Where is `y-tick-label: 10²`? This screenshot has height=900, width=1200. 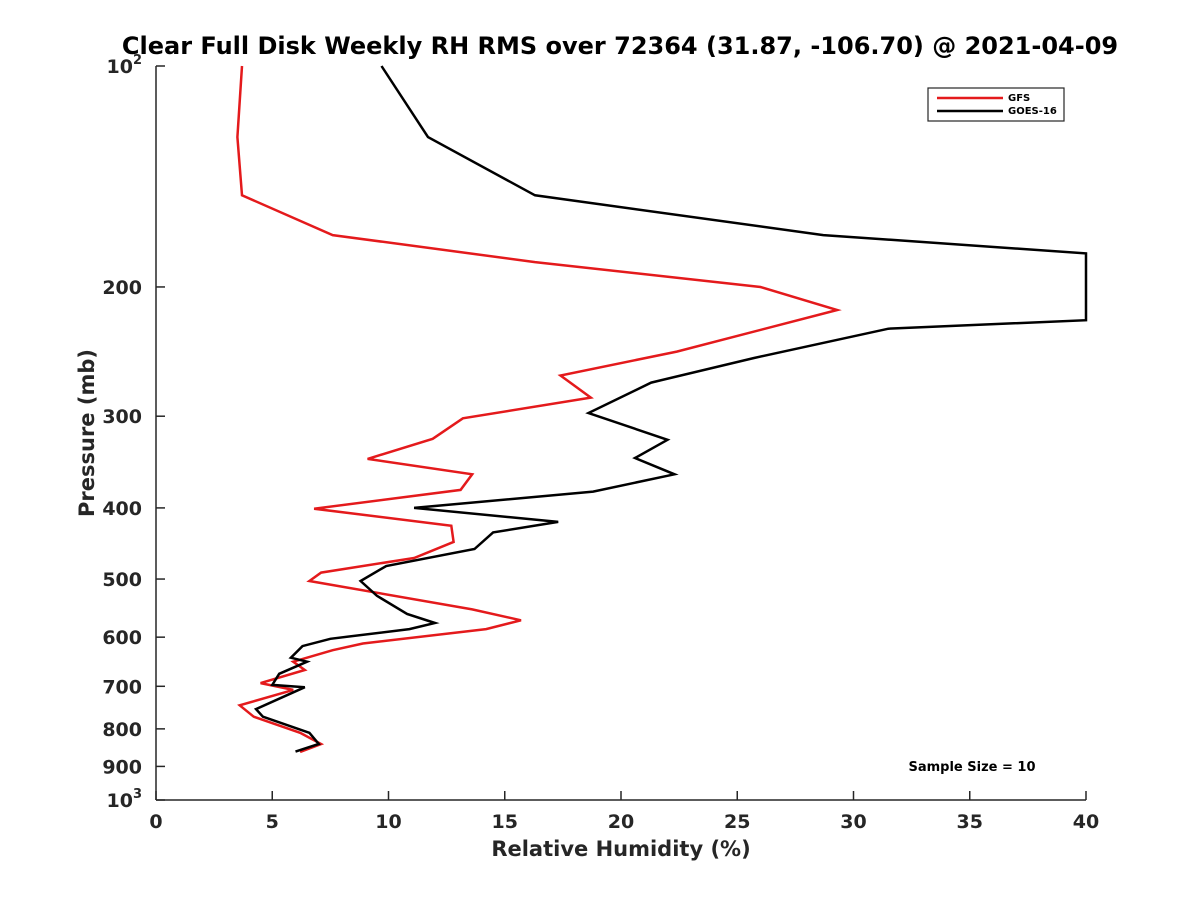 y-tick-label: 10² is located at coordinates (125, 65).